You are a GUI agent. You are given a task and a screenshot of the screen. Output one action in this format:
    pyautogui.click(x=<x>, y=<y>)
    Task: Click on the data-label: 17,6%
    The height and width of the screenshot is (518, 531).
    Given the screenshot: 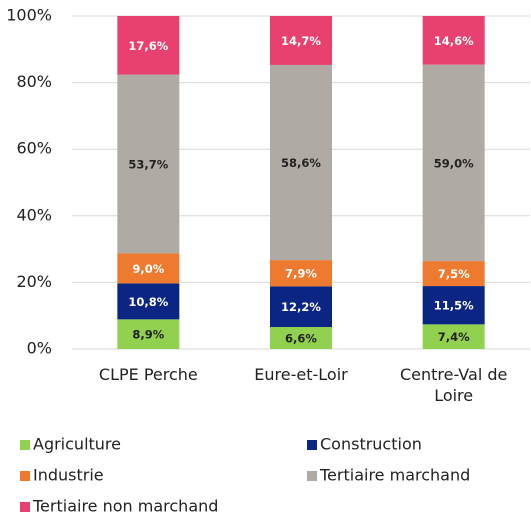 What is the action you would take?
    pyautogui.click(x=148, y=46)
    